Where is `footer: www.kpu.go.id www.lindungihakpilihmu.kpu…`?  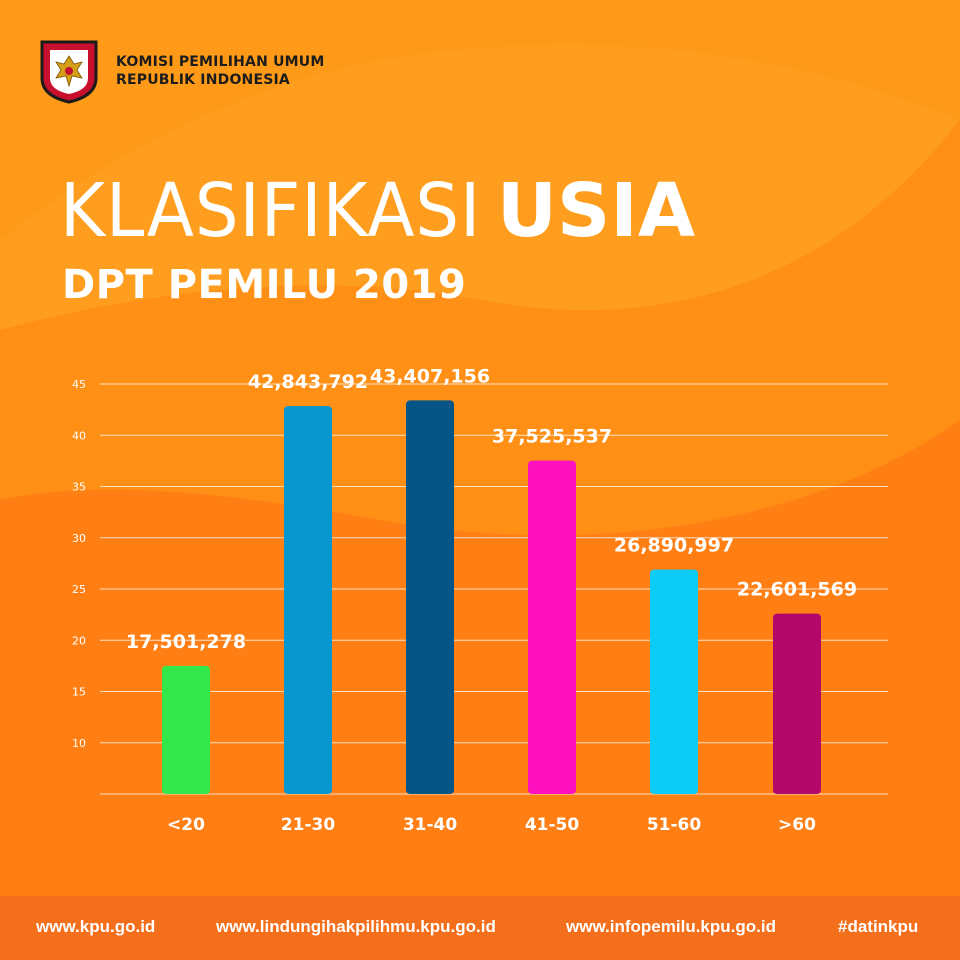
footer: www.kpu.go.id www.lindungihakpilihmu.kpu… is located at coordinates (480, 928).